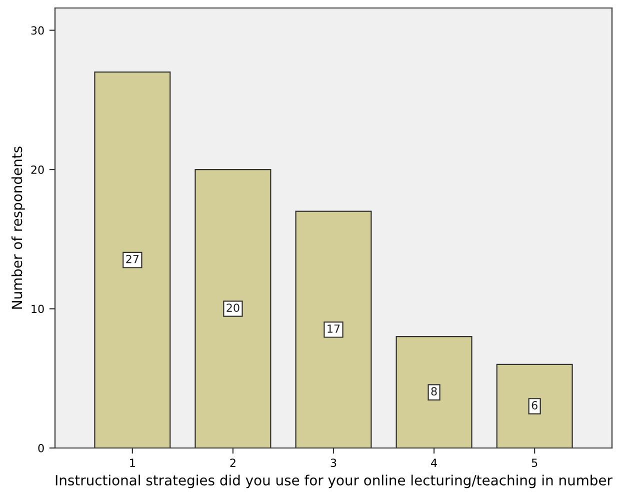 This screenshot has height=498, width=617. I want to click on data-label: 17, so click(334, 328).